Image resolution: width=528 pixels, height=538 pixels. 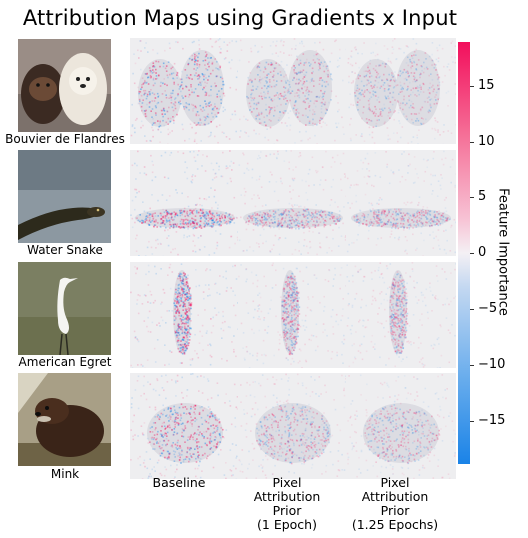 I want to click on photo-american-egret, so click(x=64, y=308).